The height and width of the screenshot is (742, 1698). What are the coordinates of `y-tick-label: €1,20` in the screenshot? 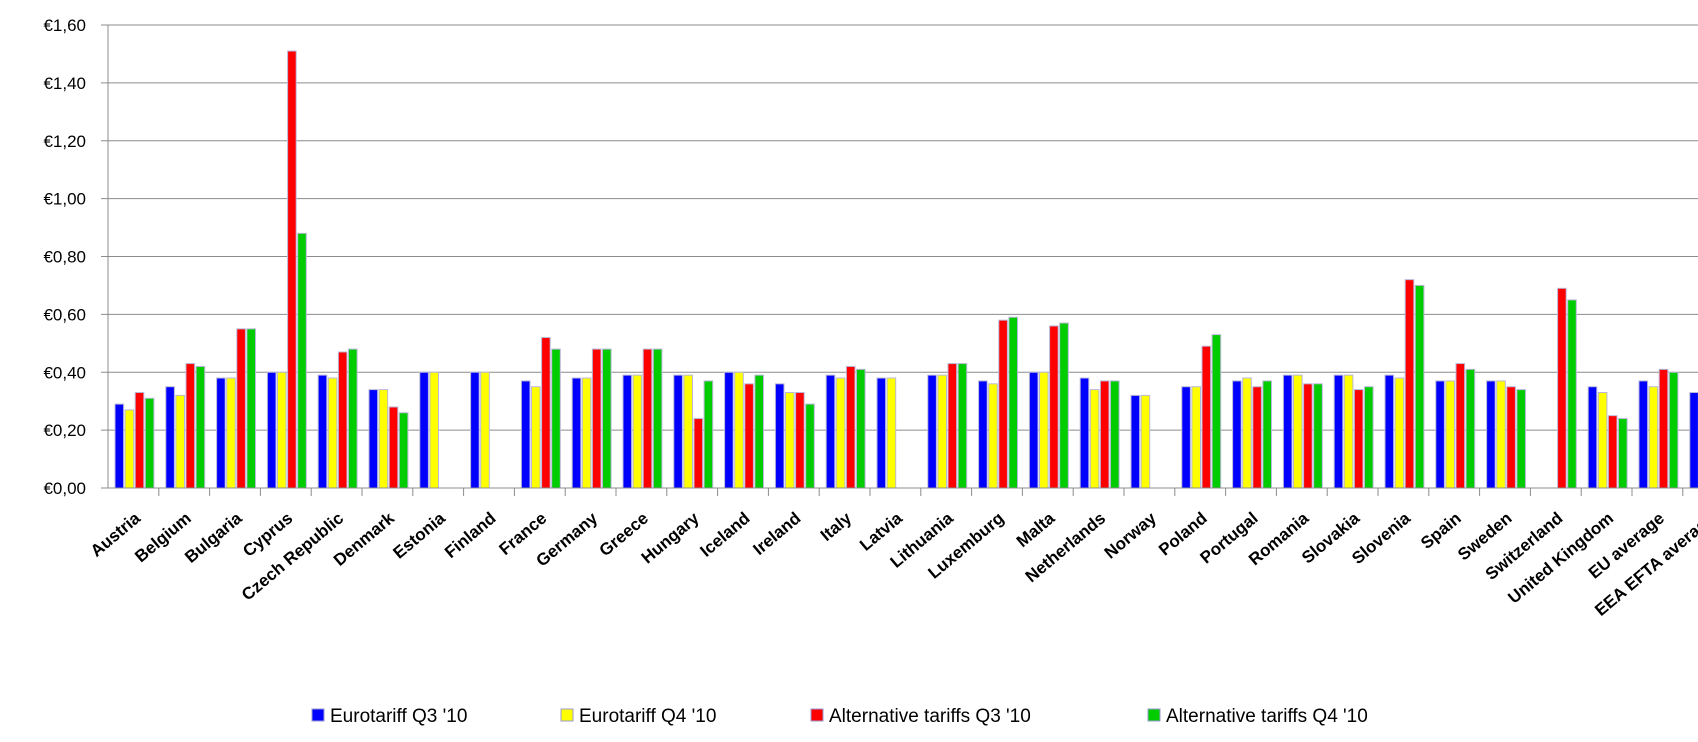 It's located at (64, 141).